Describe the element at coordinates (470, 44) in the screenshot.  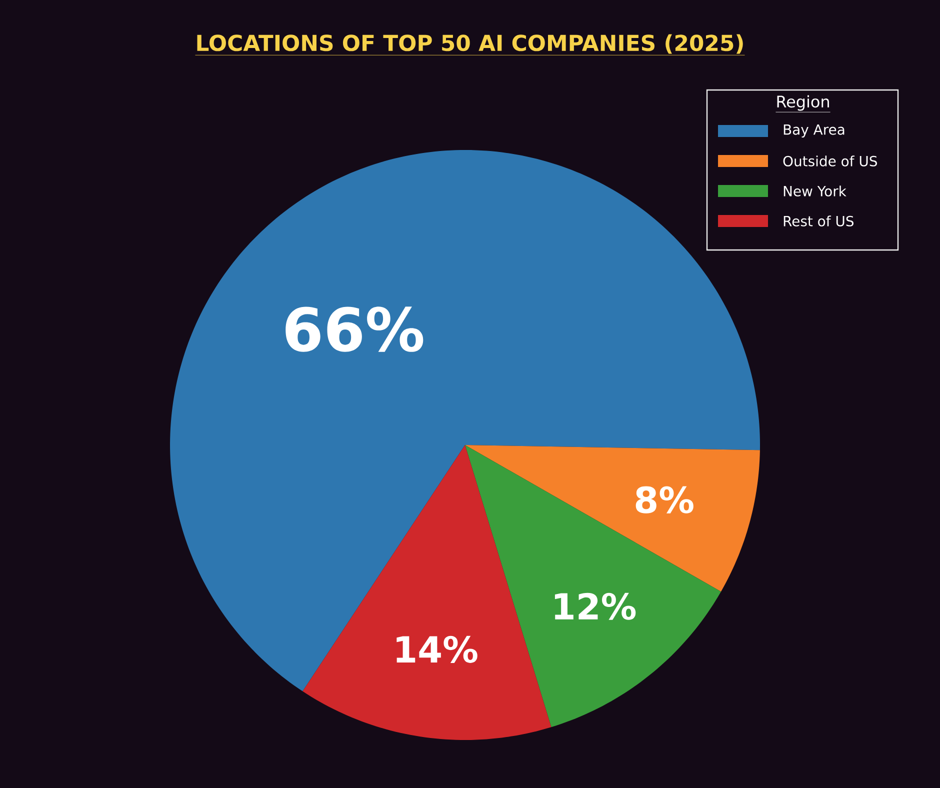
I see `chart-title: LOCATIONS OF TOP 50 AI COMPANIES (2025)` at that location.